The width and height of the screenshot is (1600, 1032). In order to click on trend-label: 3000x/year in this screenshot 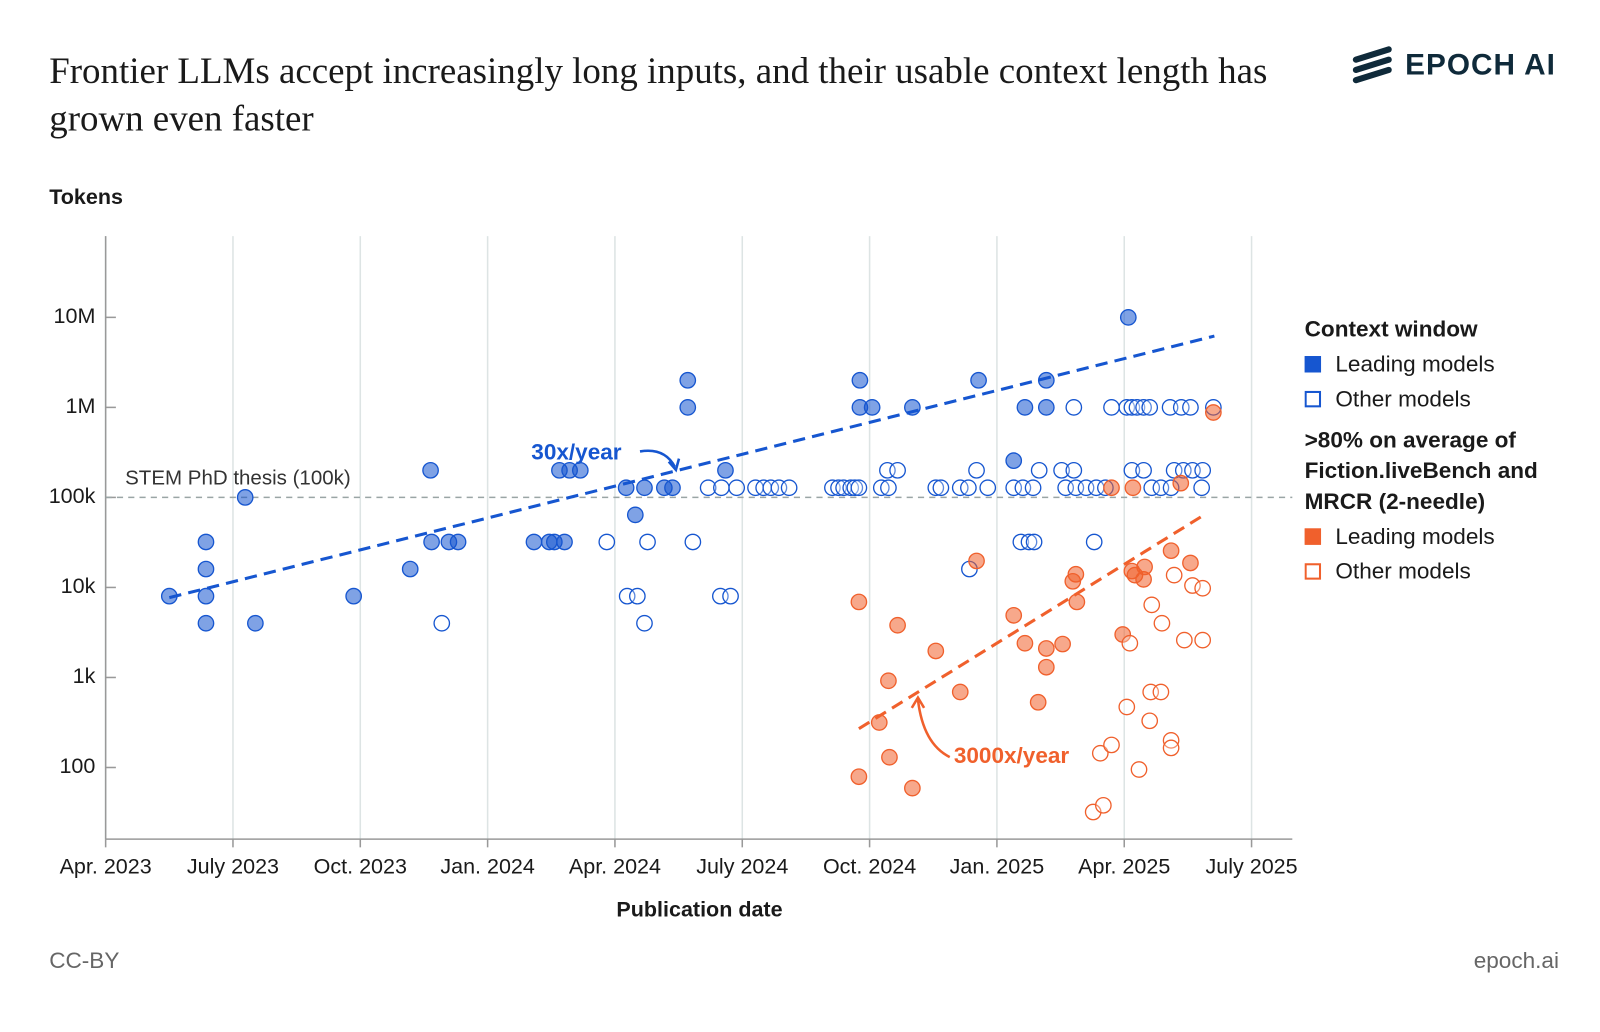, I will do `click(1012, 755)`.